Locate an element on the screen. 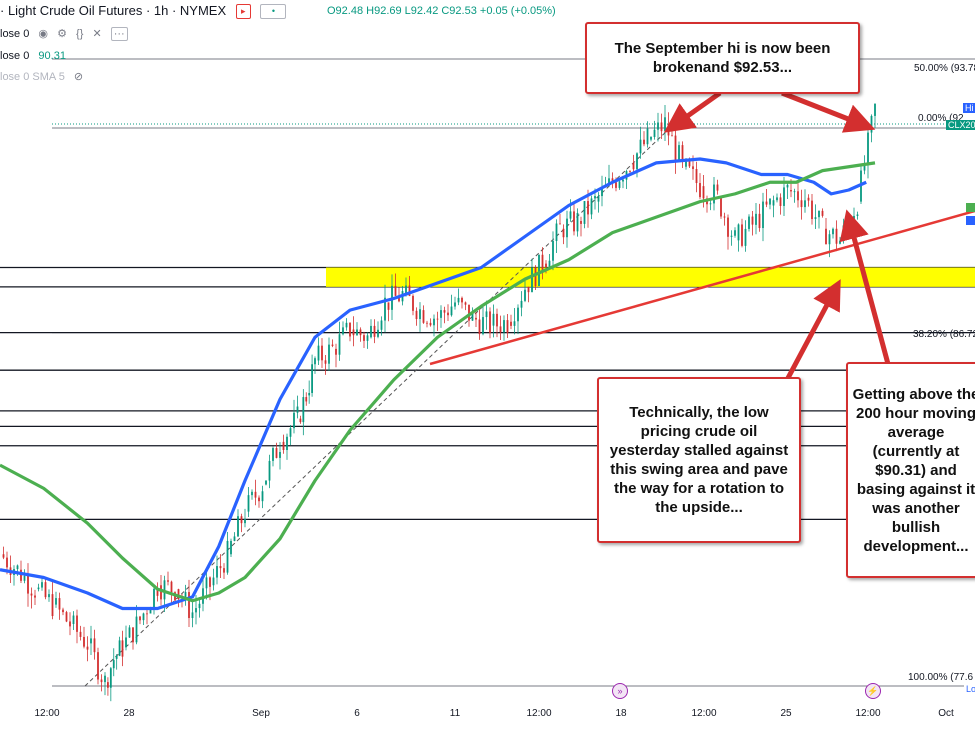 The width and height of the screenshot is (975, 732). callout-arrows is located at coordinates (777, 235).